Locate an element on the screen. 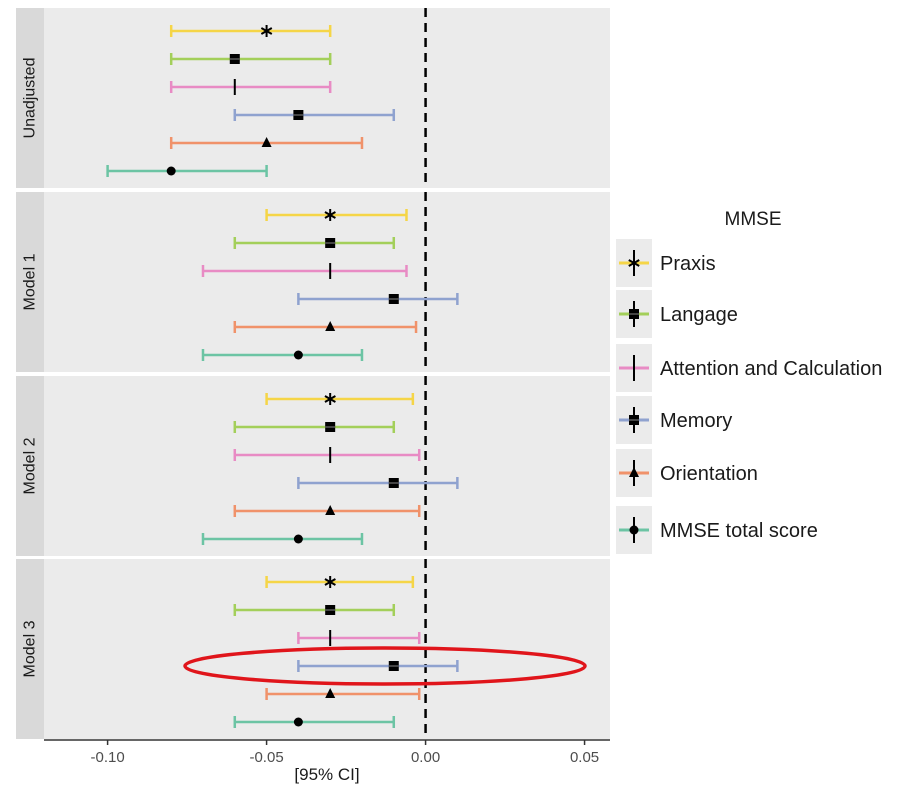 Image resolution: width=899 pixels, height=788 pixels. legend-entry-praxis: Praxis is located at coordinates (666, 263).